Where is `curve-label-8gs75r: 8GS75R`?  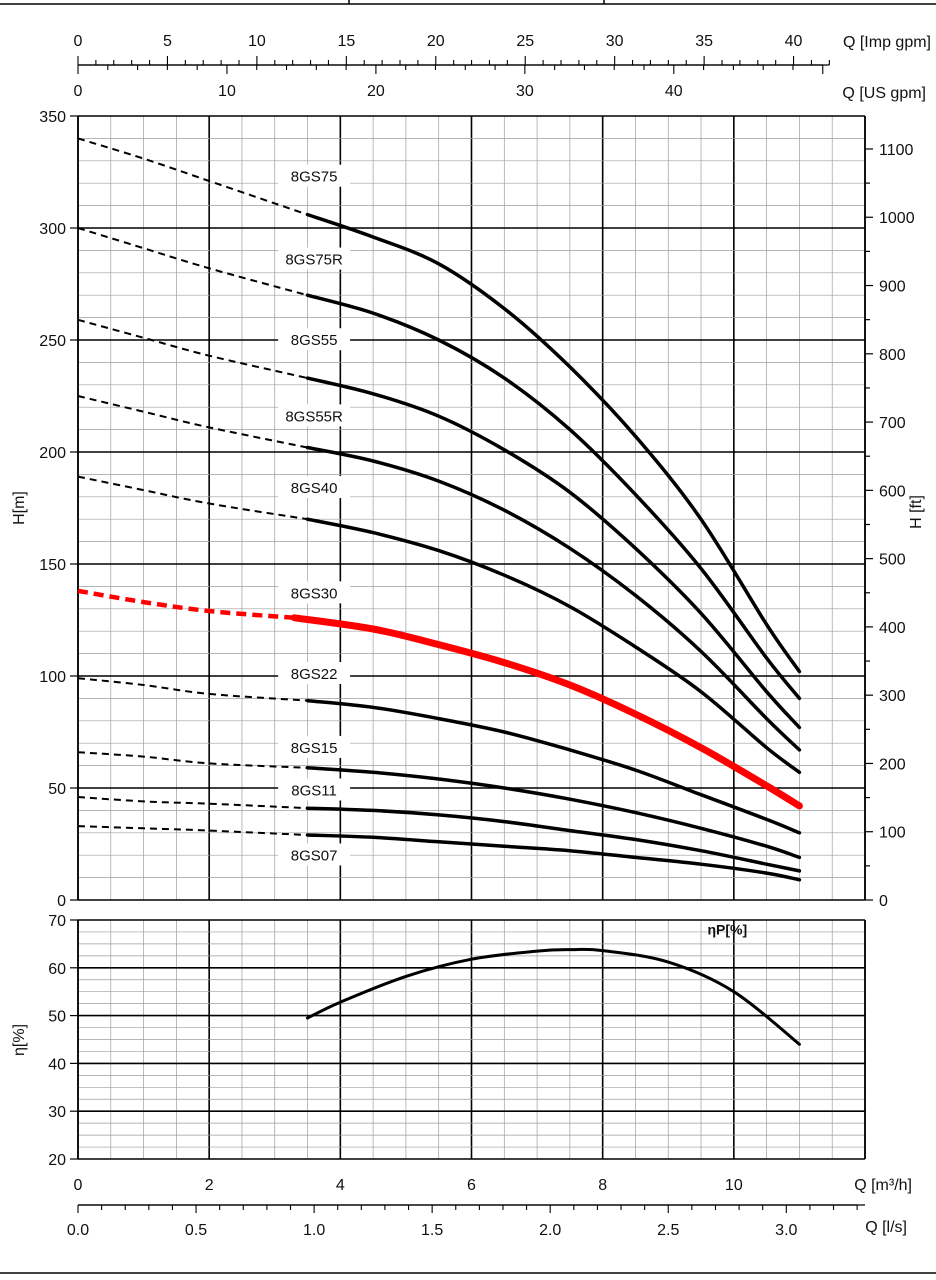
curve-label-8gs75r: 8GS75R is located at coordinates (314, 260).